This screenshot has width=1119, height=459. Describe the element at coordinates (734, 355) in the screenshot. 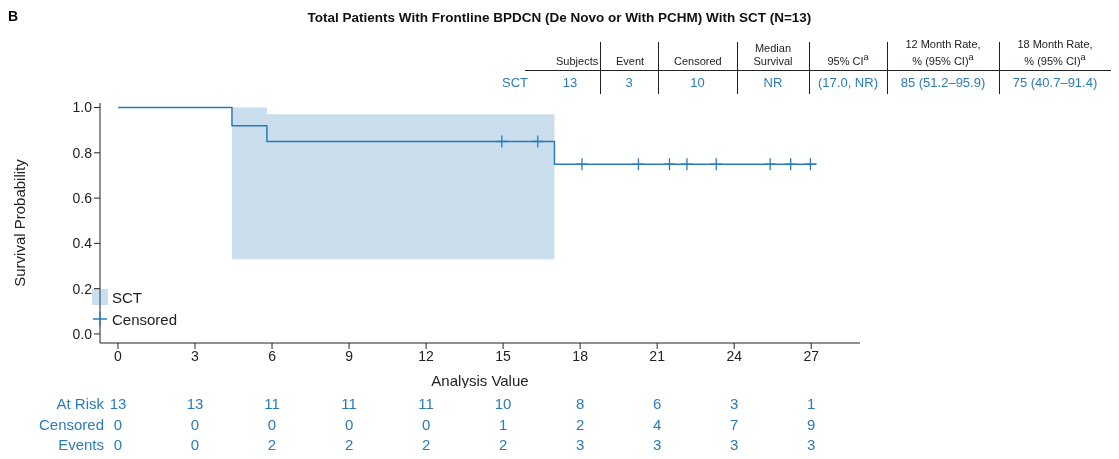

I see `x-tick-label: 24` at that location.